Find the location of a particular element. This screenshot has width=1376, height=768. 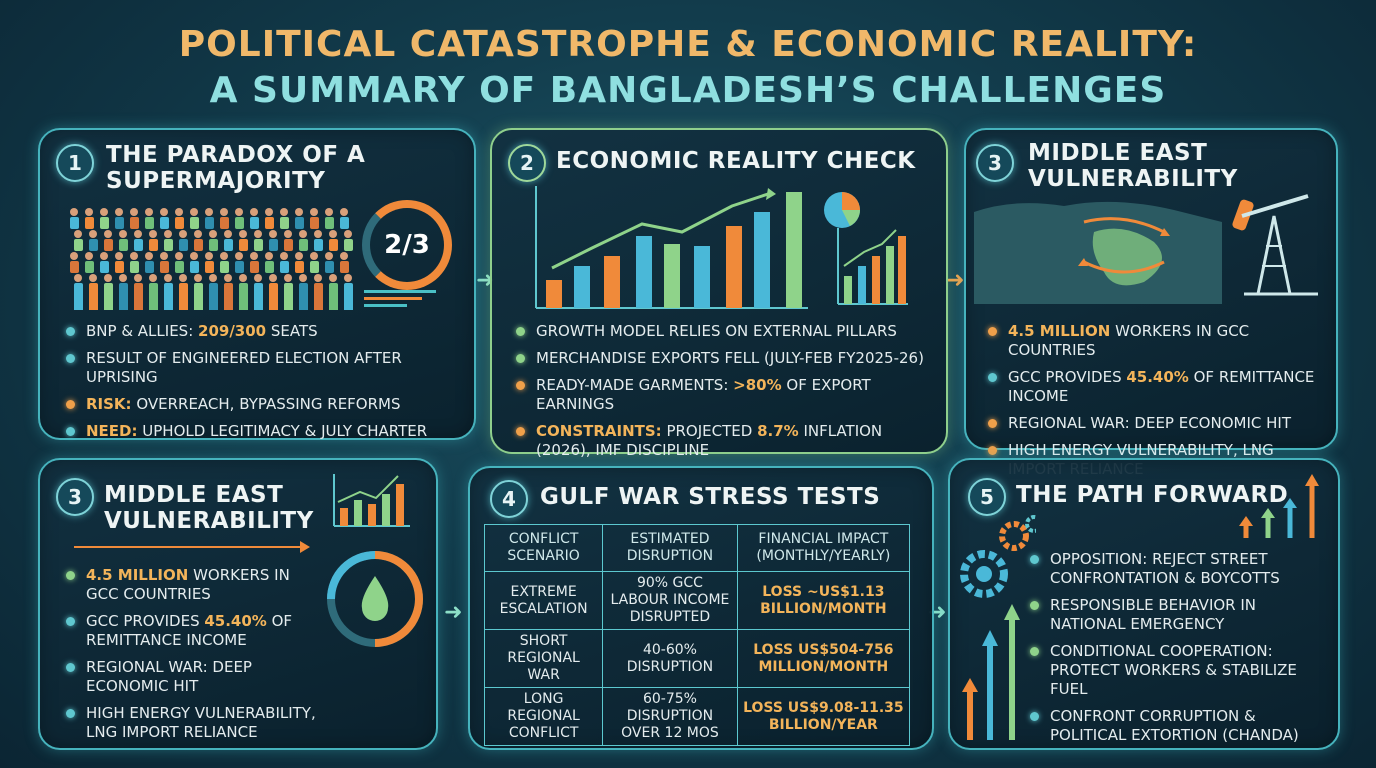

pie-chart-icon is located at coordinates (842, 210).